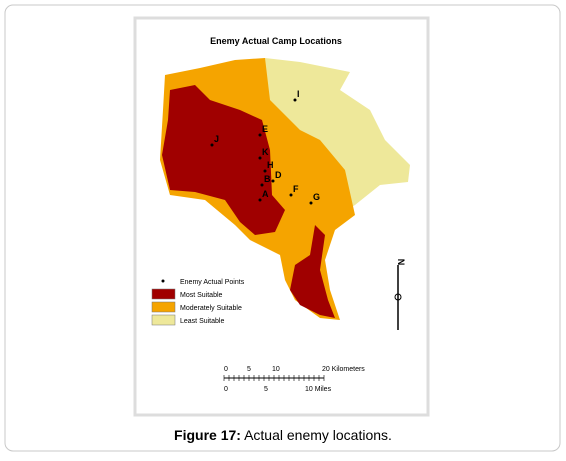 The width and height of the screenshot is (566, 461). I want to click on caption: Figure 17: Actual enemy locations., so click(283, 435).